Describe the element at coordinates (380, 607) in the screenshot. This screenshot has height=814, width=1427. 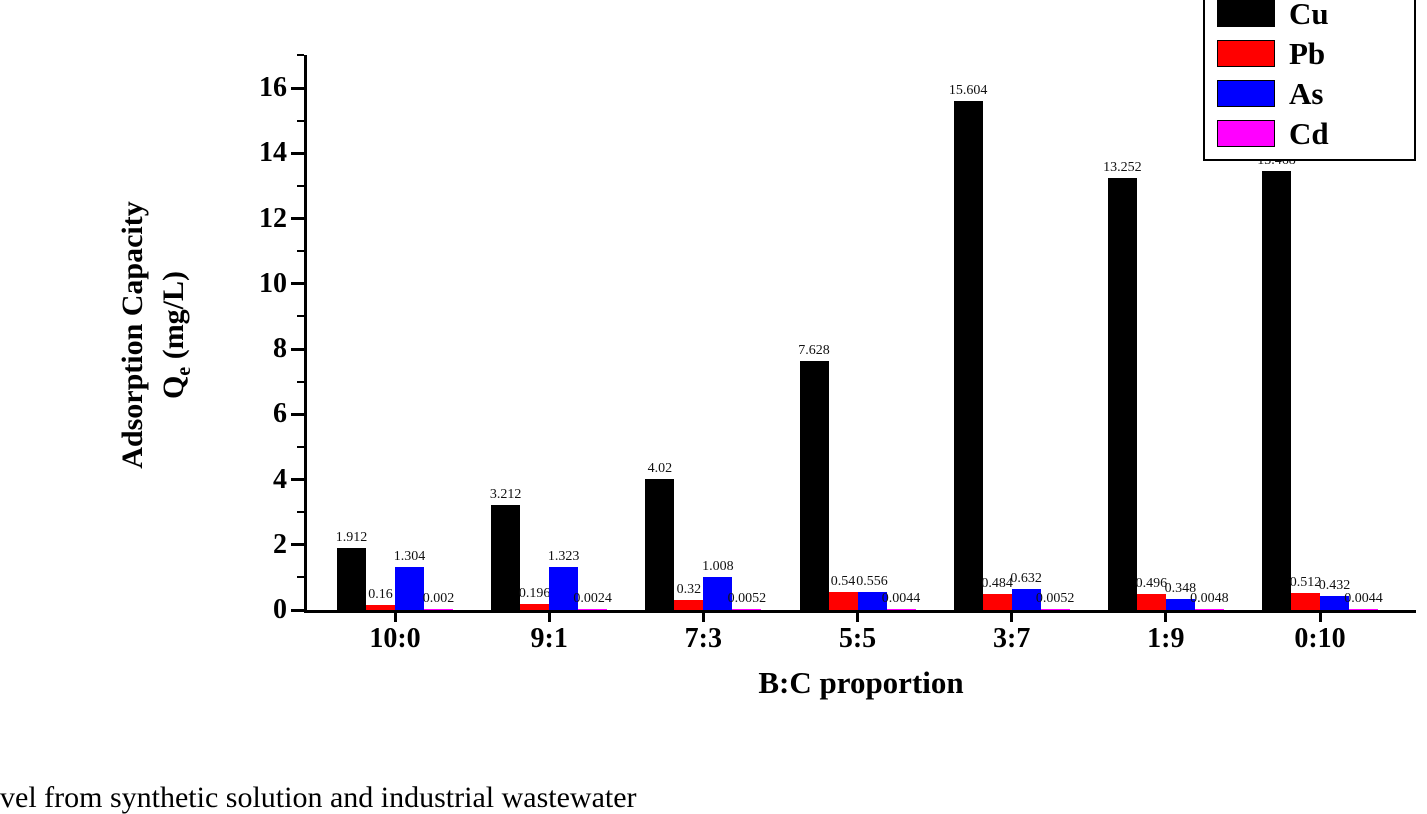
I see `bar-pb-10:0` at that location.